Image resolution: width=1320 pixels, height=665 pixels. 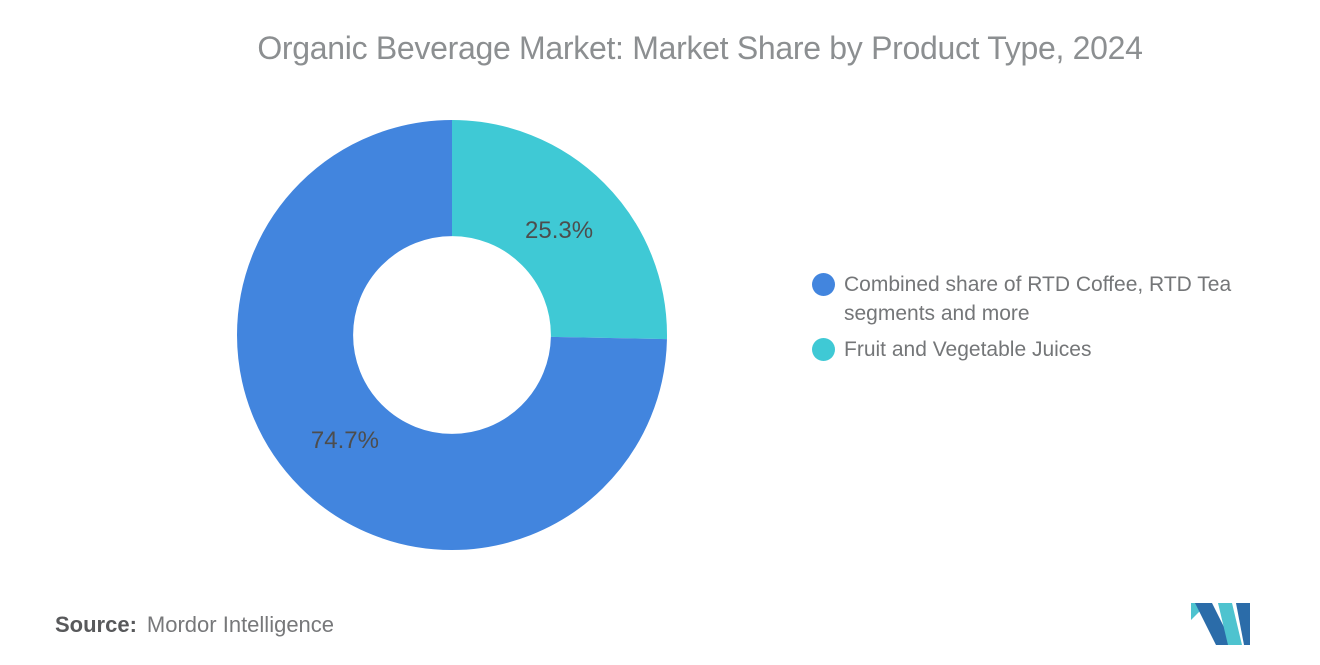 I want to click on segment-label: 74.7%, so click(x=345, y=440).